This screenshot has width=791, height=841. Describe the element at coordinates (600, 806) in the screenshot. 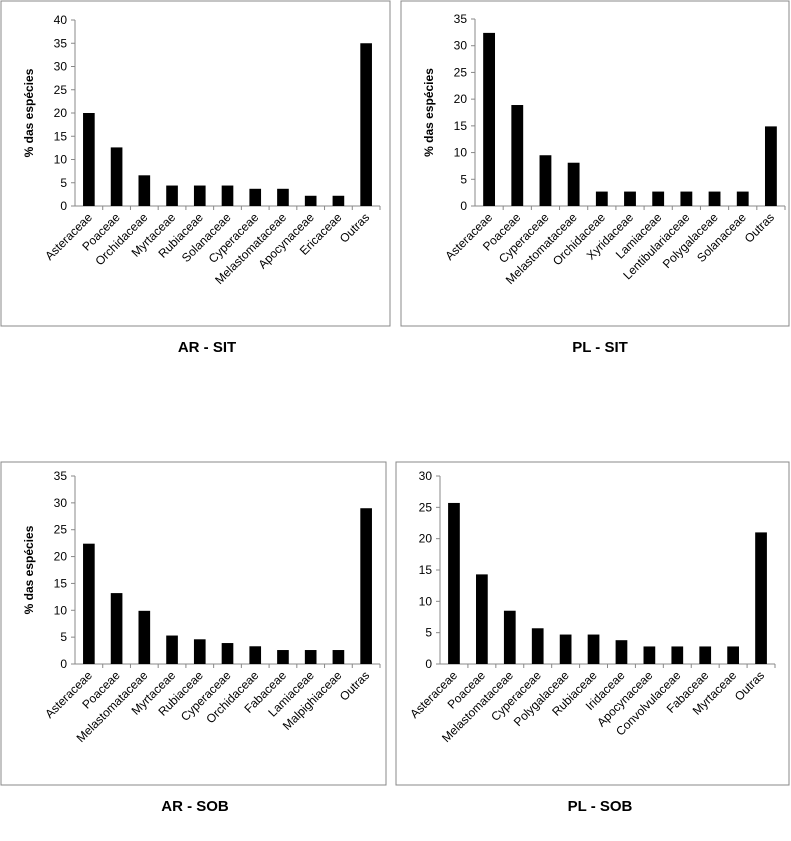

I see `chart-title: PL - SOB` at that location.